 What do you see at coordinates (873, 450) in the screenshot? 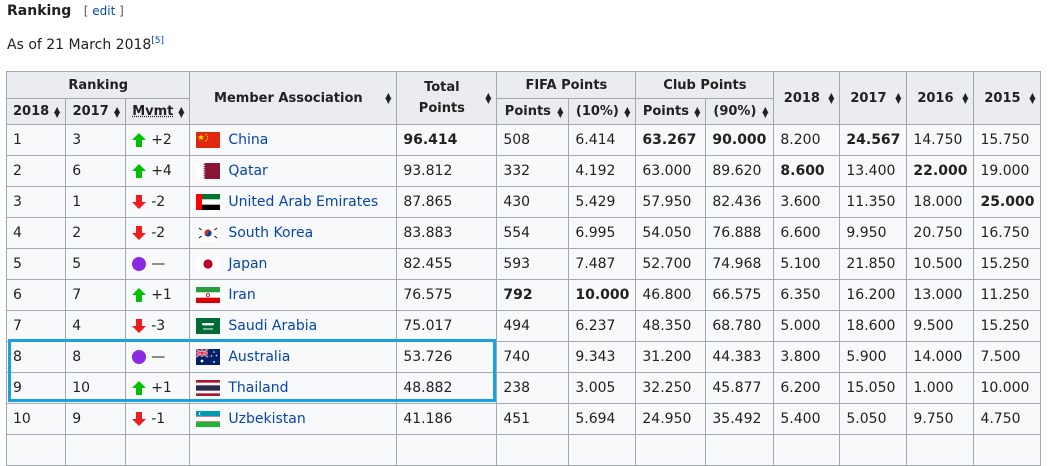
I see `cell-y2017` at bounding box center [873, 450].